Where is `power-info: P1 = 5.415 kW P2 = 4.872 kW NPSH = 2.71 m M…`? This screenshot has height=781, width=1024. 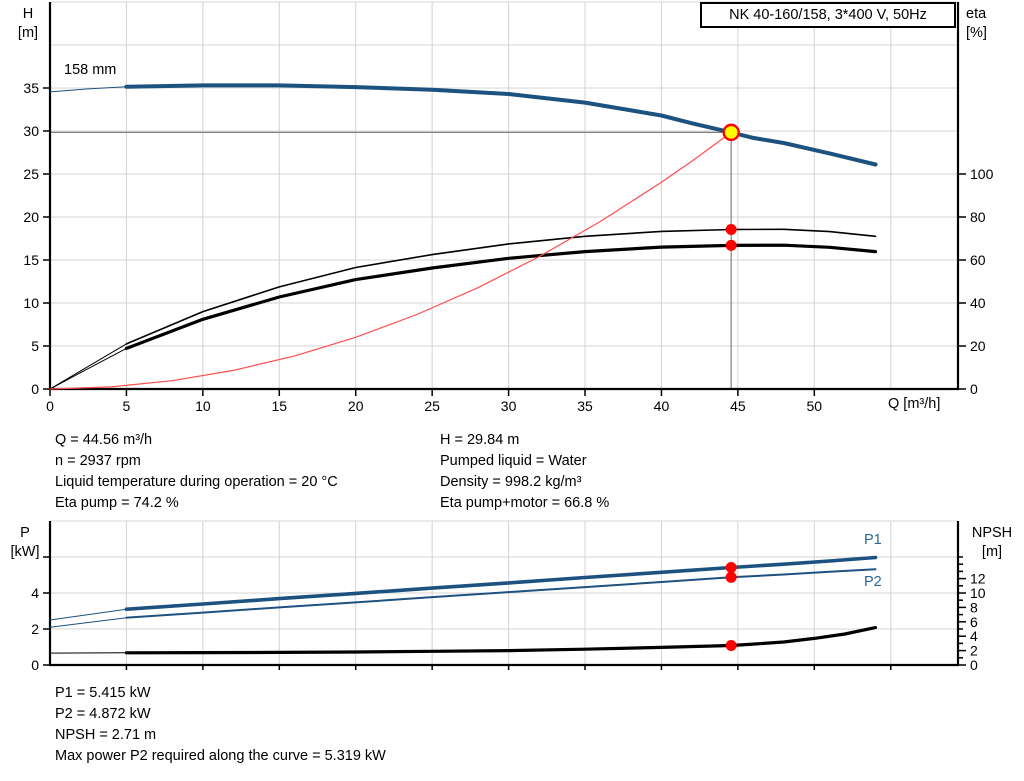
power-info: P1 = 5.415 kW P2 = 4.872 kW NPSH = 2.71 m M… is located at coordinates (220, 725).